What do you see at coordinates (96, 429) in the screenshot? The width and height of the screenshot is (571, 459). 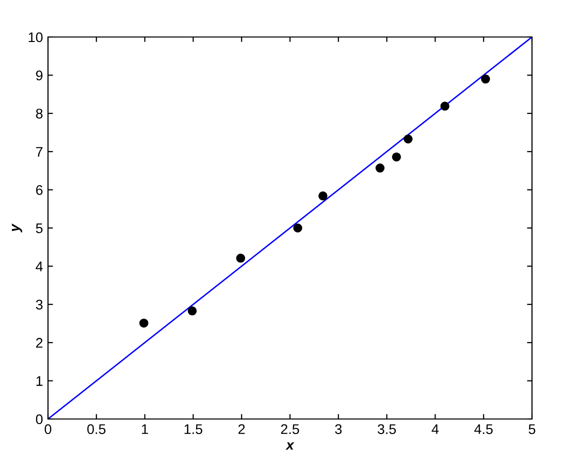 I see `x-tick-label: 0.5` at bounding box center [96, 429].